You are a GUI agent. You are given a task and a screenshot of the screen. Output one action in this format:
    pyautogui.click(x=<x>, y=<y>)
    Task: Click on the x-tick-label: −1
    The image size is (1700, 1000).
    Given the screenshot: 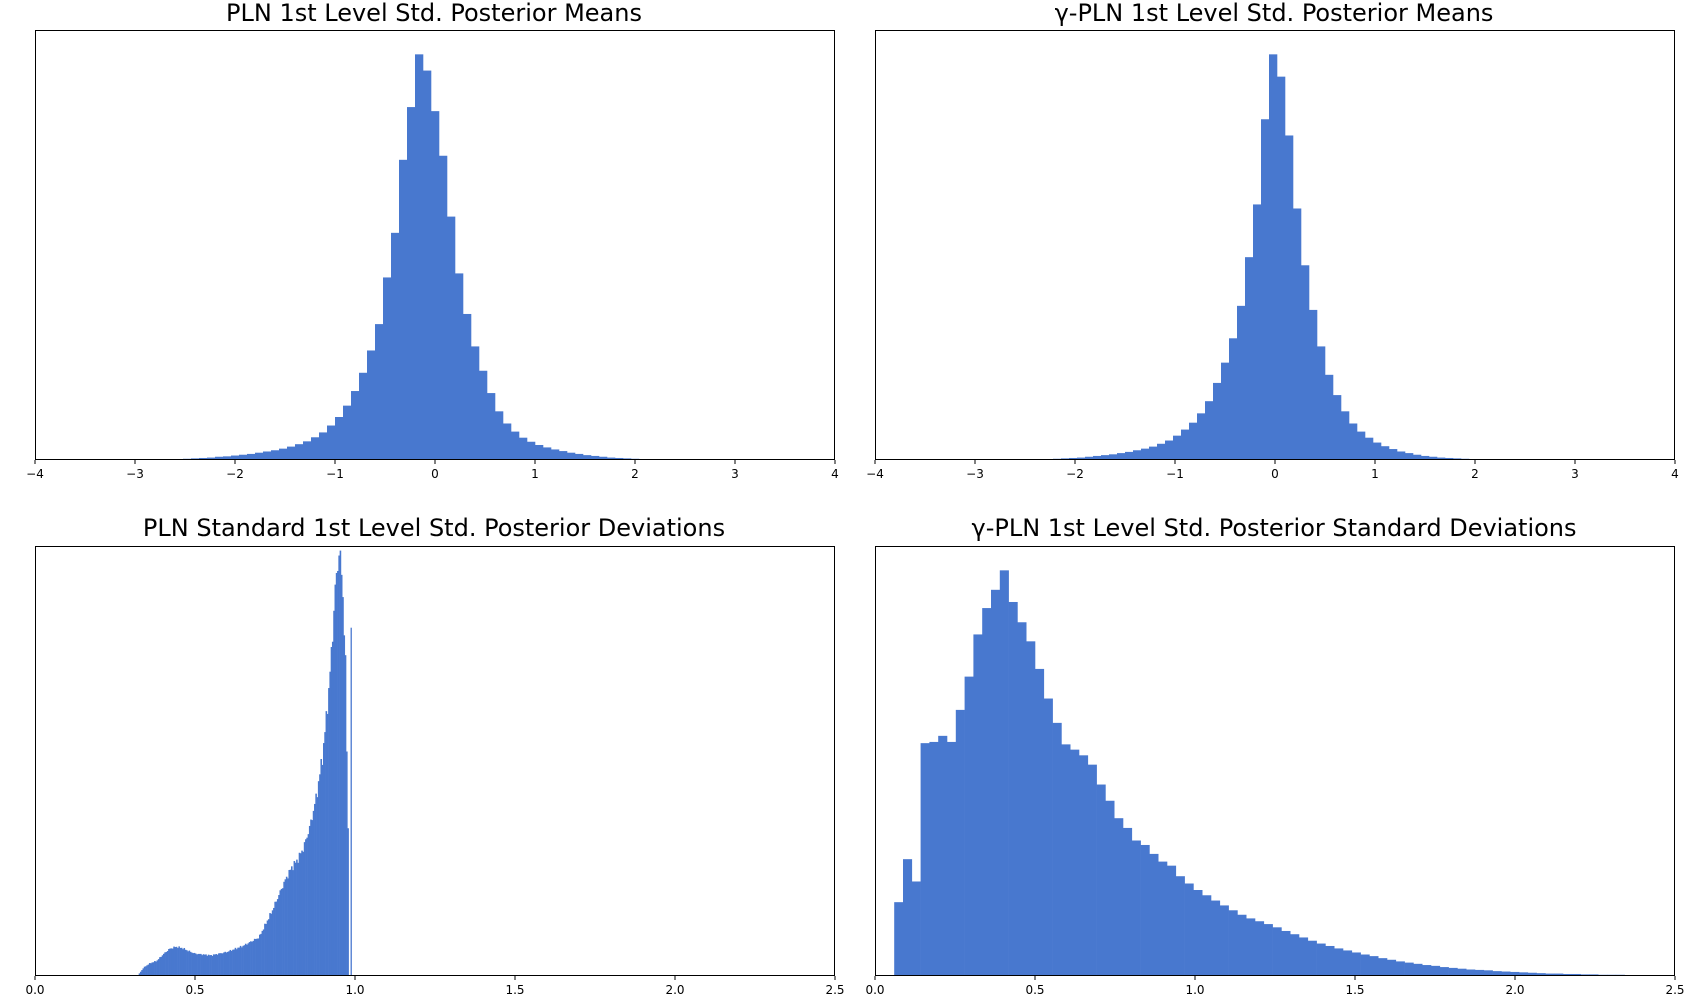 What is the action you would take?
    pyautogui.click(x=335, y=474)
    